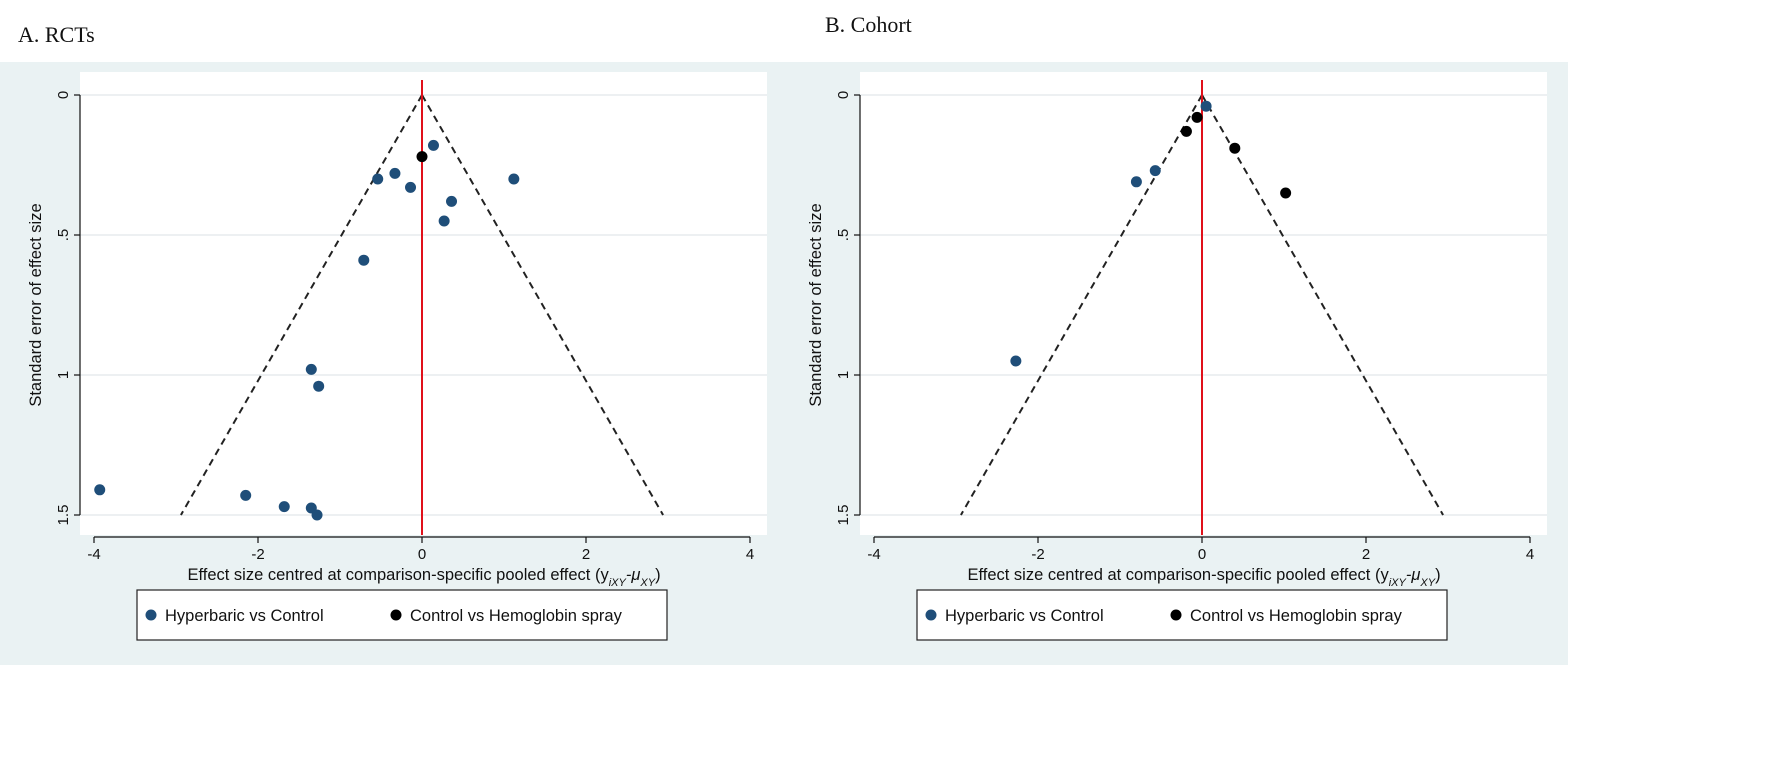  Describe the element at coordinates (56, 34) in the screenshot. I see `panel-a-title: A. RCTs` at that location.